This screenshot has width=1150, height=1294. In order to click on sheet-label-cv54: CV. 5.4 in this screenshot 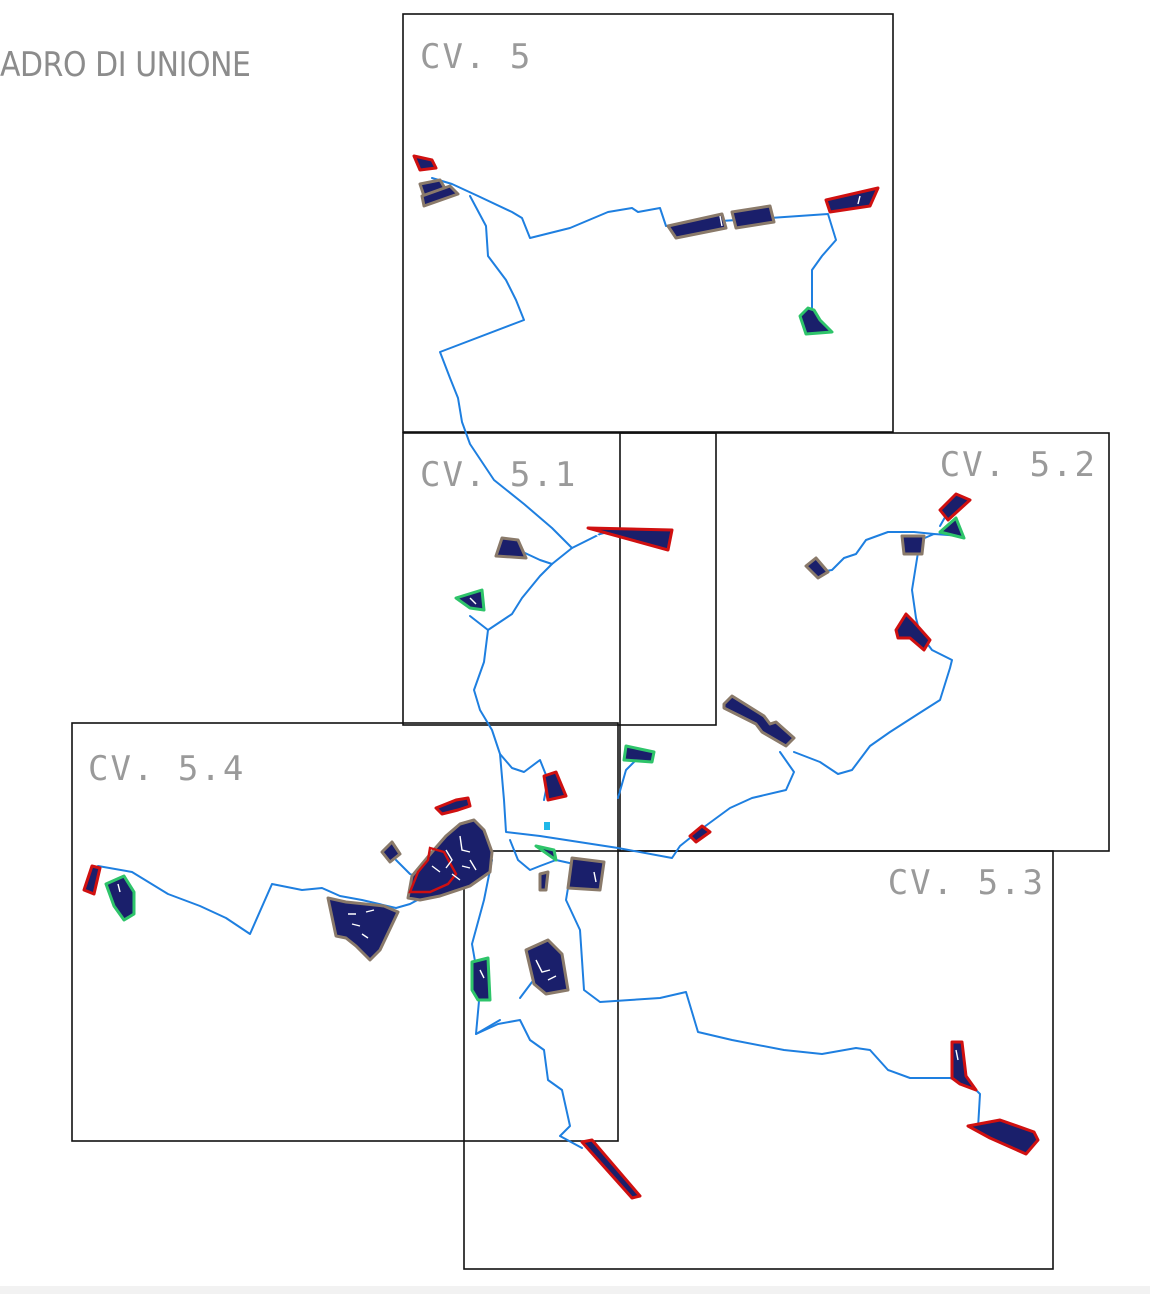, I will do `click(166, 769)`.